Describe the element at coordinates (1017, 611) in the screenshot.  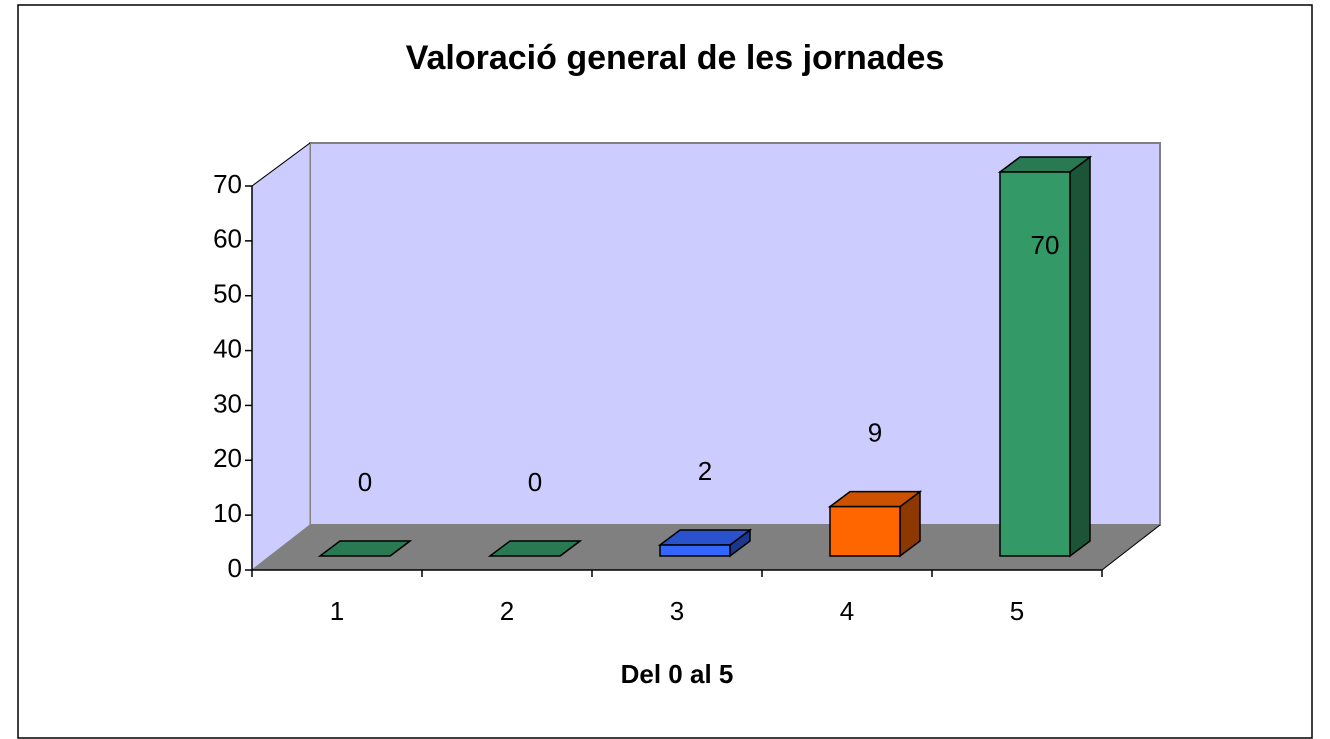
I see `x-tick-label: 5` at that location.